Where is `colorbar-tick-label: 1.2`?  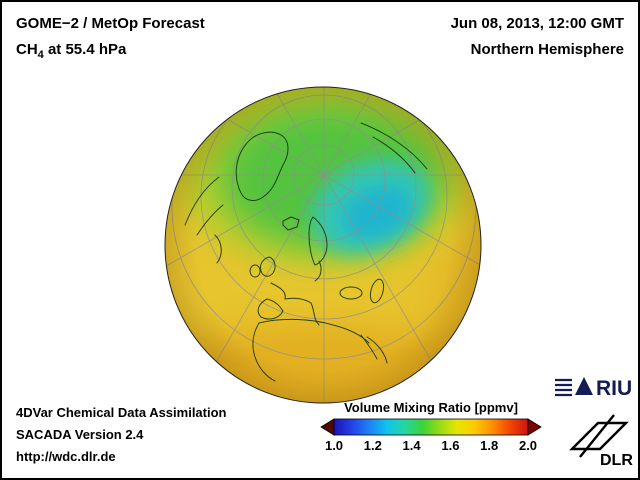 colorbar-tick-label: 1.2 is located at coordinates (372, 445).